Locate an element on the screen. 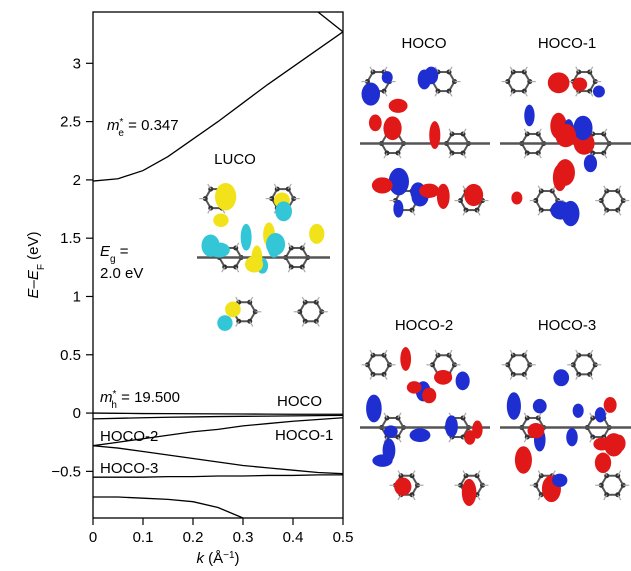 Image resolution: width=631 pixels, height=571 pixels. label-part: HOCO-2 is located at coordinates (129, 436).